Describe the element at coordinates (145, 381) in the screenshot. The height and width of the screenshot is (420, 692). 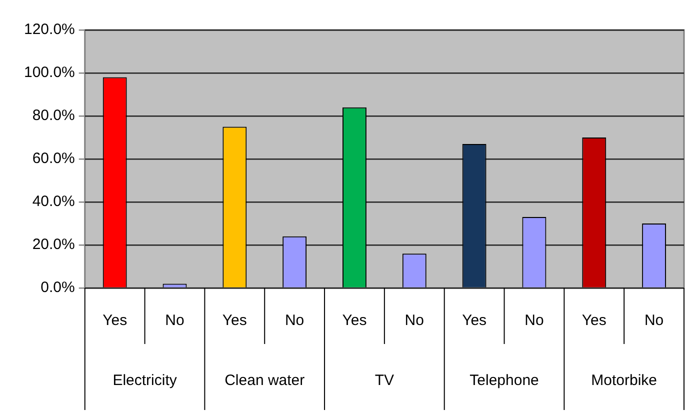
I see `text: Electricity` at that location.